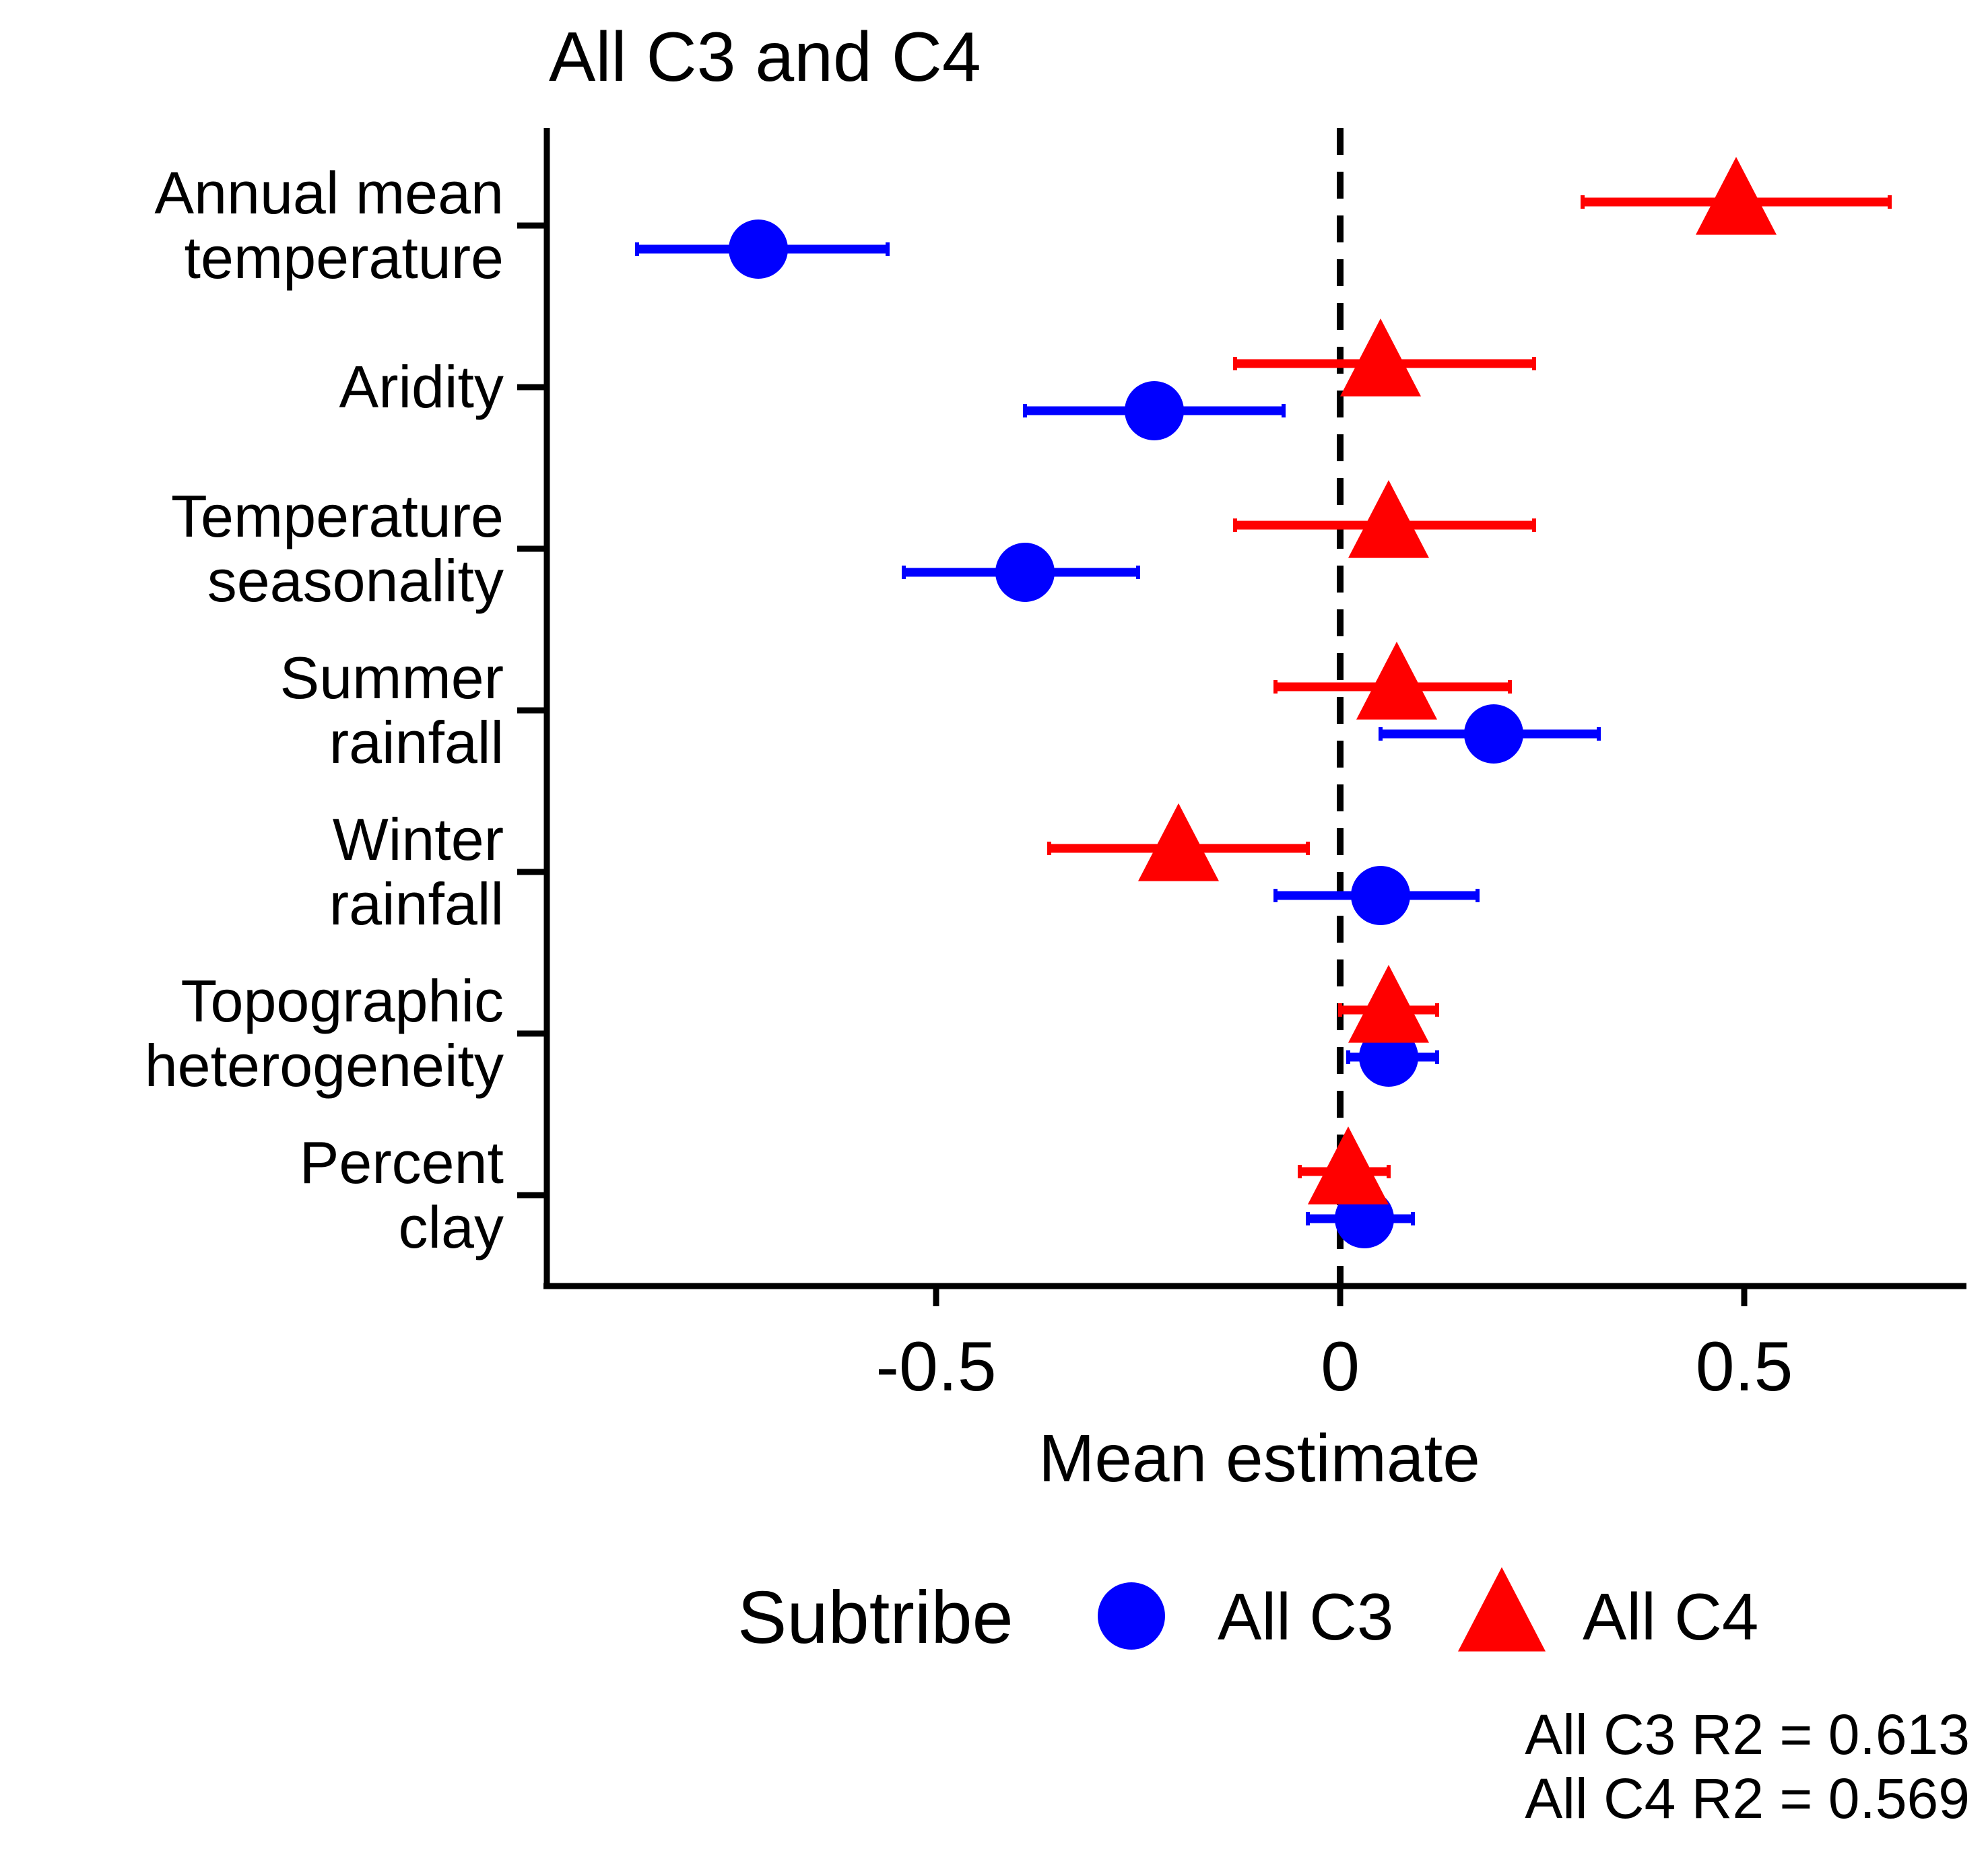 The height and width of the screenshot is (1855, 1988). I want to click on chart-title: All C3 and C4, so click(765, 57).